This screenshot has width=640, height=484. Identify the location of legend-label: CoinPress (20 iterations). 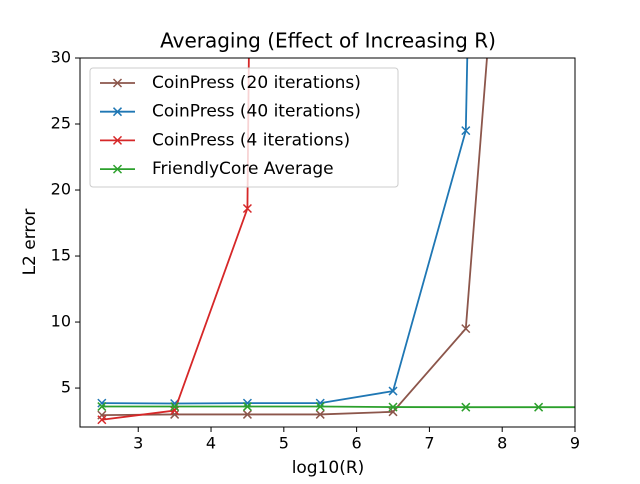
(256, 83).